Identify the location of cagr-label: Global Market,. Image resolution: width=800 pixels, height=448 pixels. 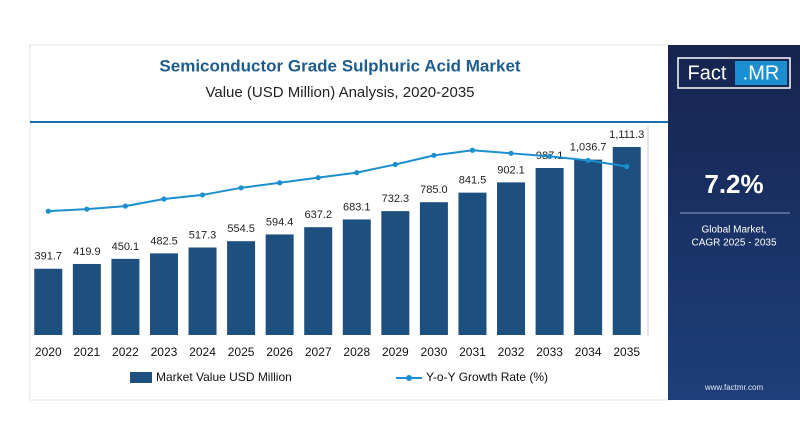
(733, 230).